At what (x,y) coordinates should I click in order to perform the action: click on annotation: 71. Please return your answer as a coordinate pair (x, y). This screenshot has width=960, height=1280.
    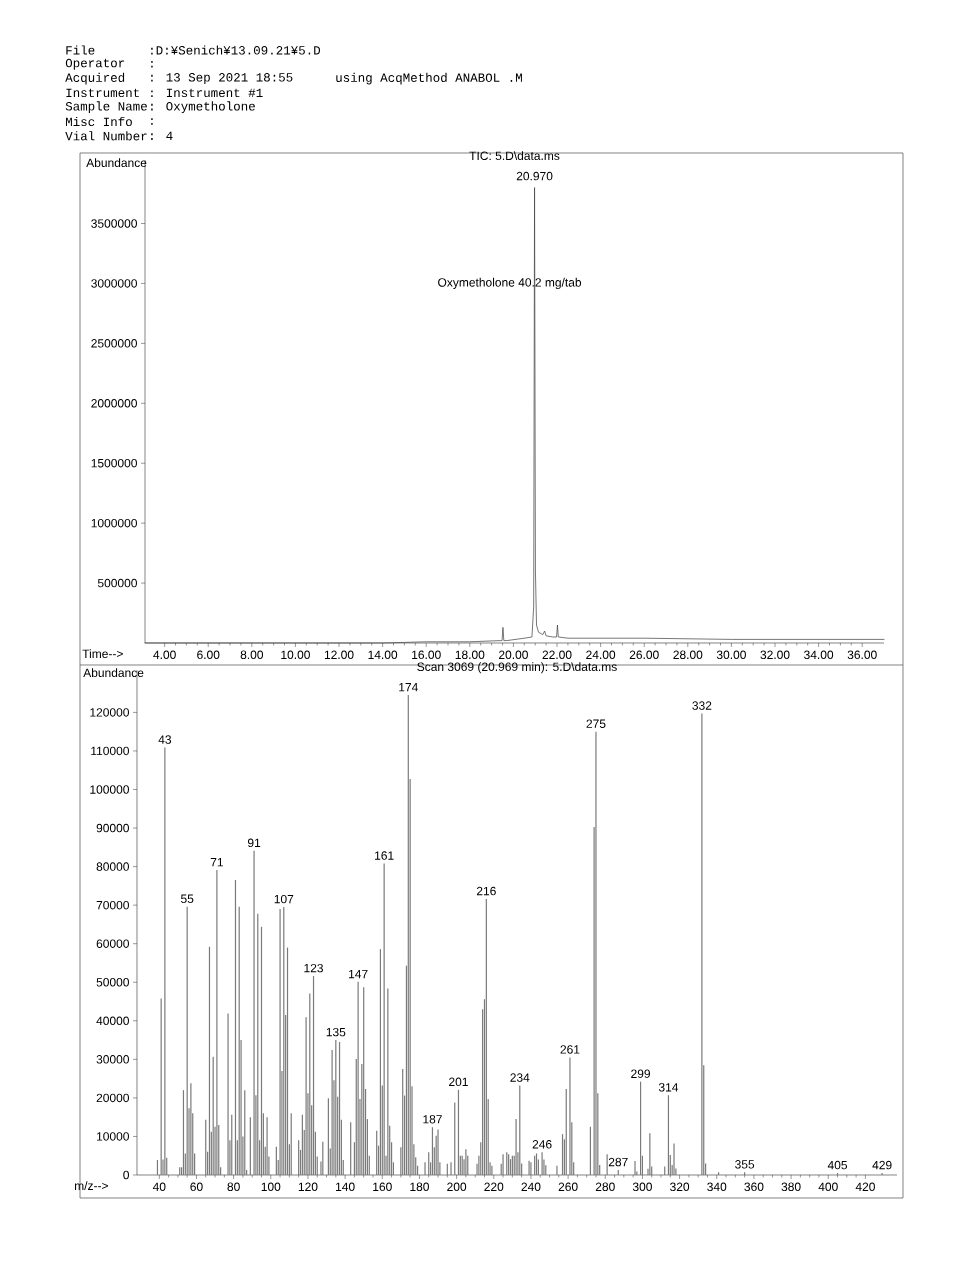
    Looking at the image, I should click on (216, 862).